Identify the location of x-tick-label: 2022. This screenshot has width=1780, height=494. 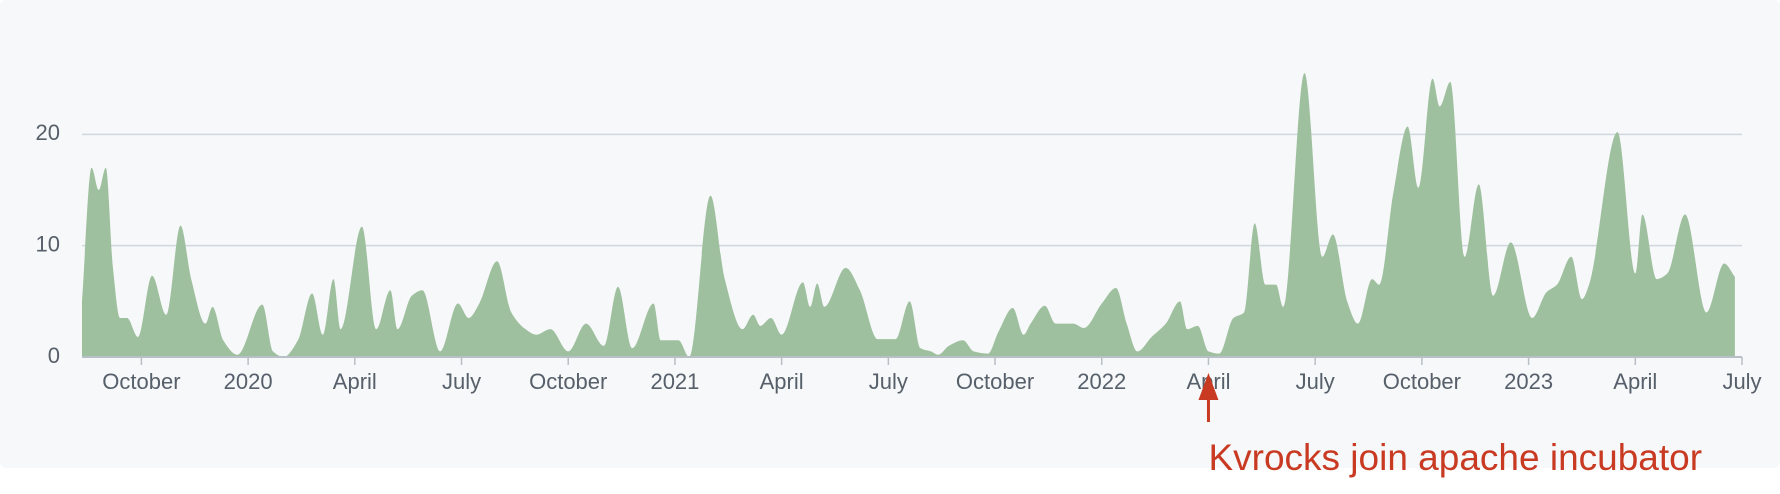
(1101, 381).